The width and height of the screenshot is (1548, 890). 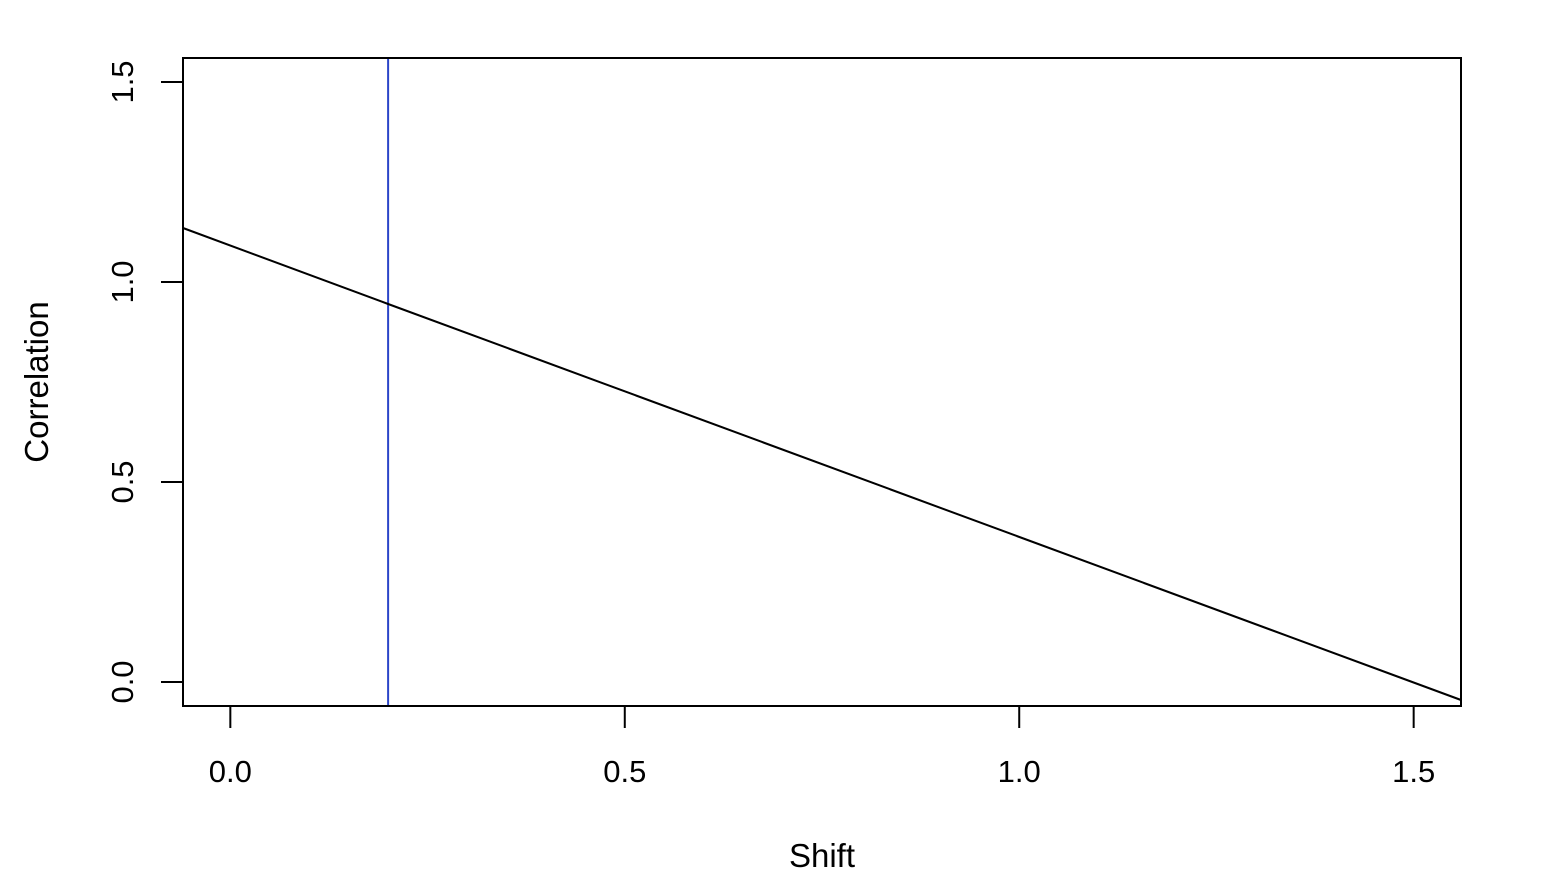 I want to click on x-tick-label: 0.0, so click(x=230, y=771).